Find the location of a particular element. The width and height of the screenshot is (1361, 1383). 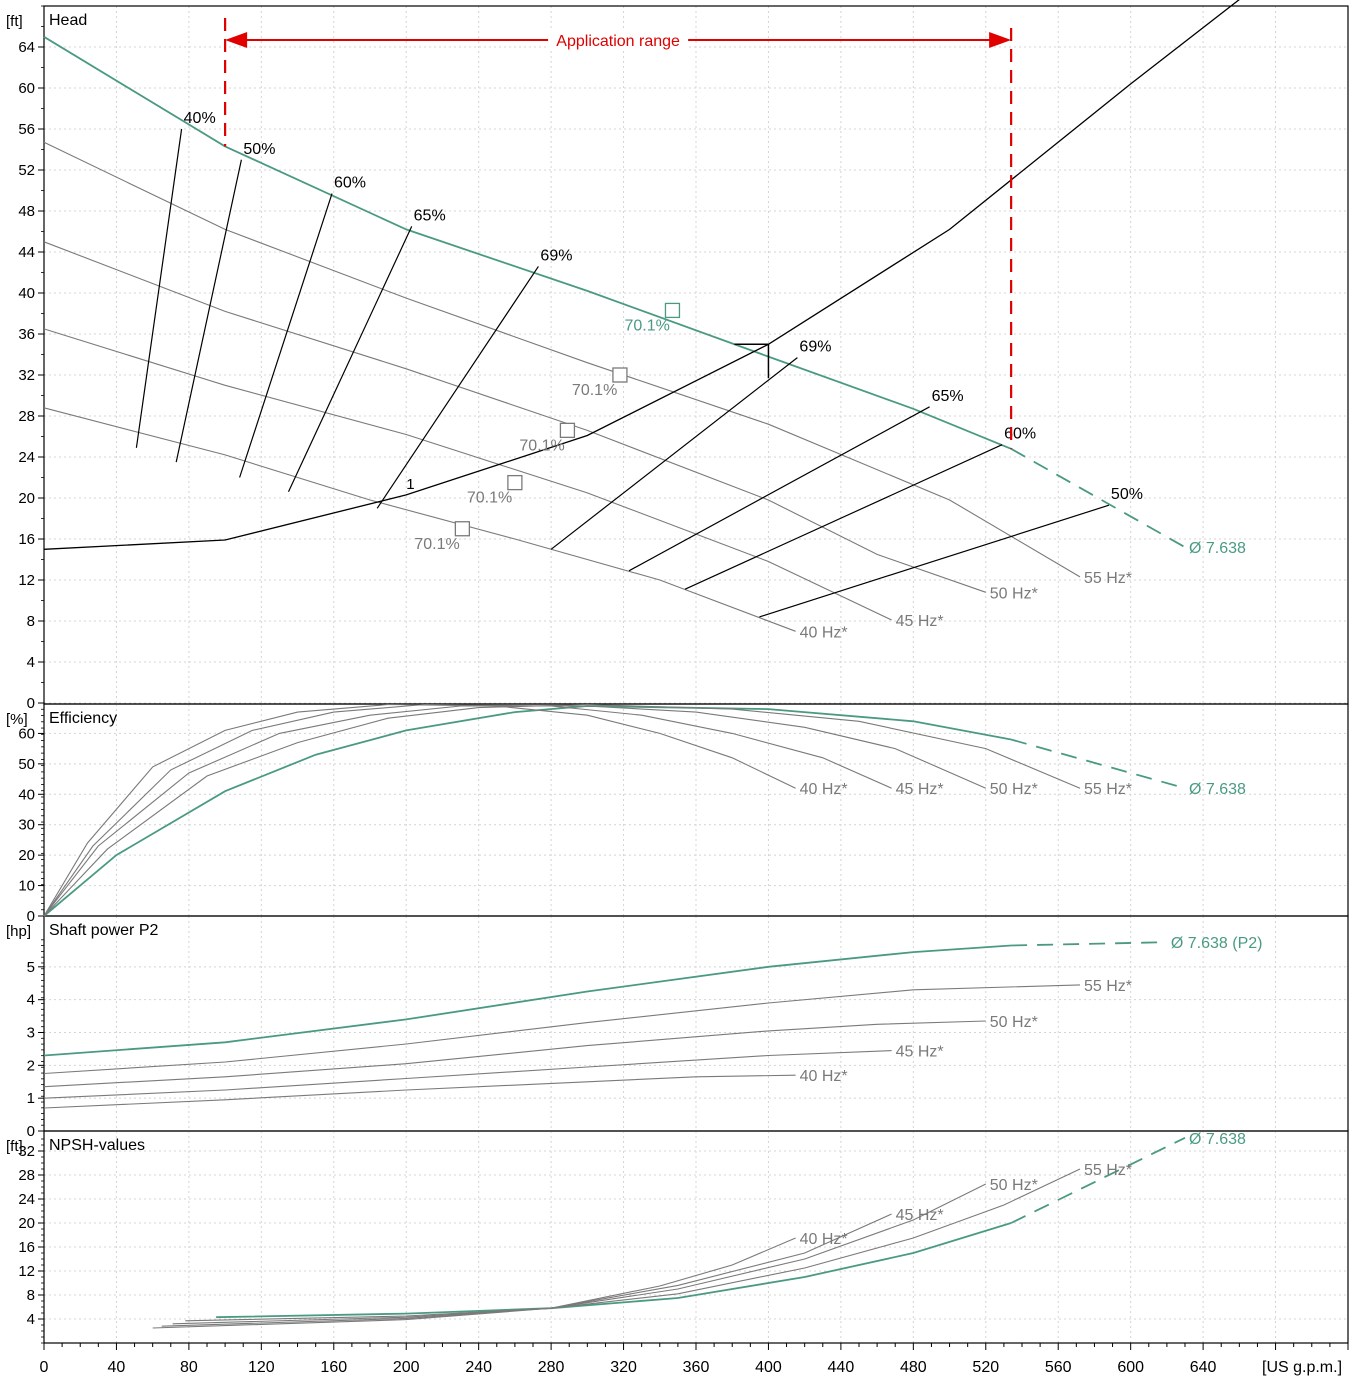

npsh-series: Ø 7.638 55 Hz* 50 Hz* 45 Hz* 40 Hz* is located at coordinates (699, 1230).